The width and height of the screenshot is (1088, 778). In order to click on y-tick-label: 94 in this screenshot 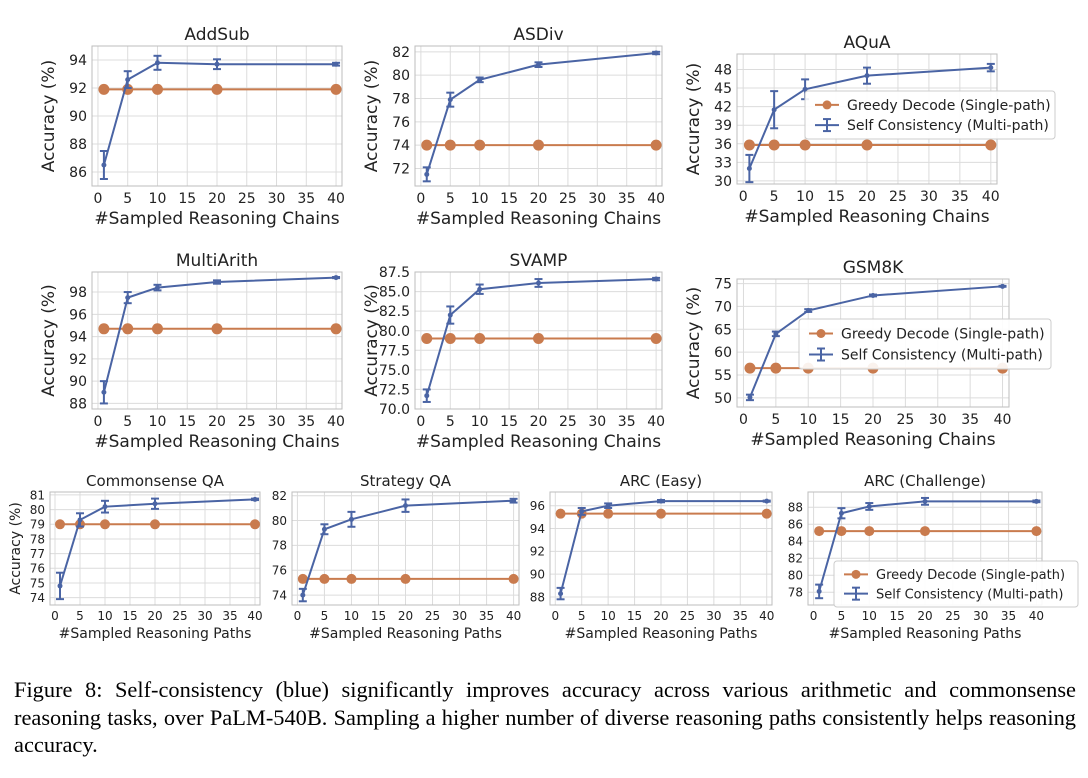, I will do `click(78, 338)`.